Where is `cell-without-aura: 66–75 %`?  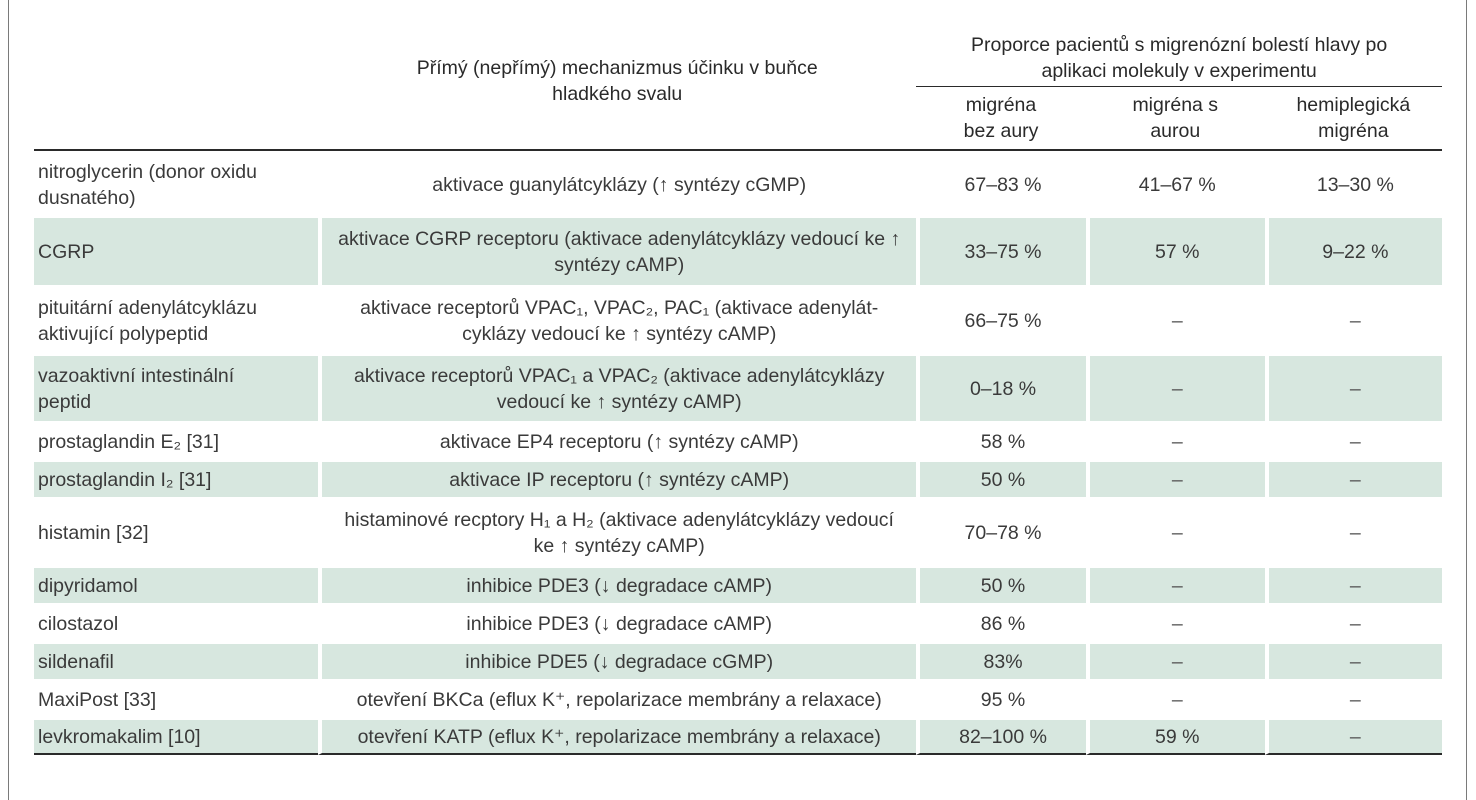
cell-without-aura: 66–75 % is located at coordinates (1001, 319).